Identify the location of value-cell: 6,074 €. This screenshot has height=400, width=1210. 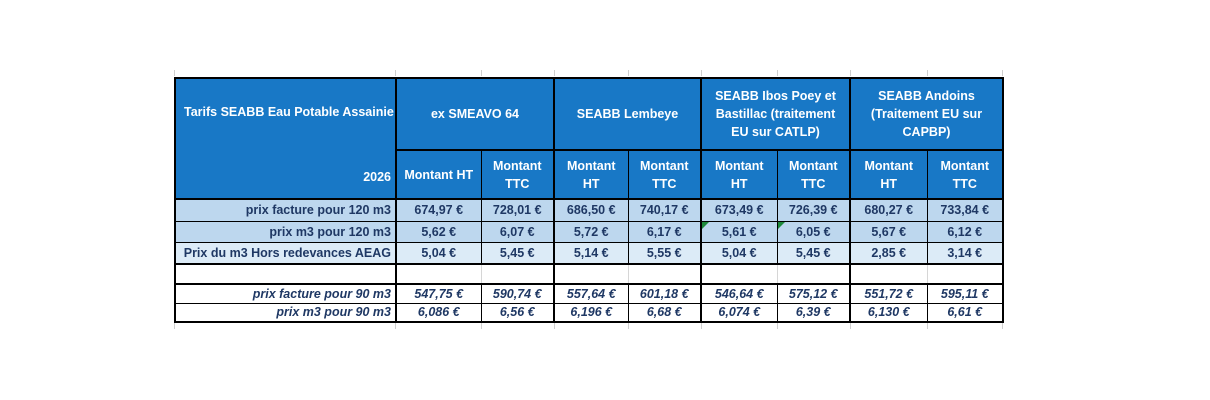
(738, 313).